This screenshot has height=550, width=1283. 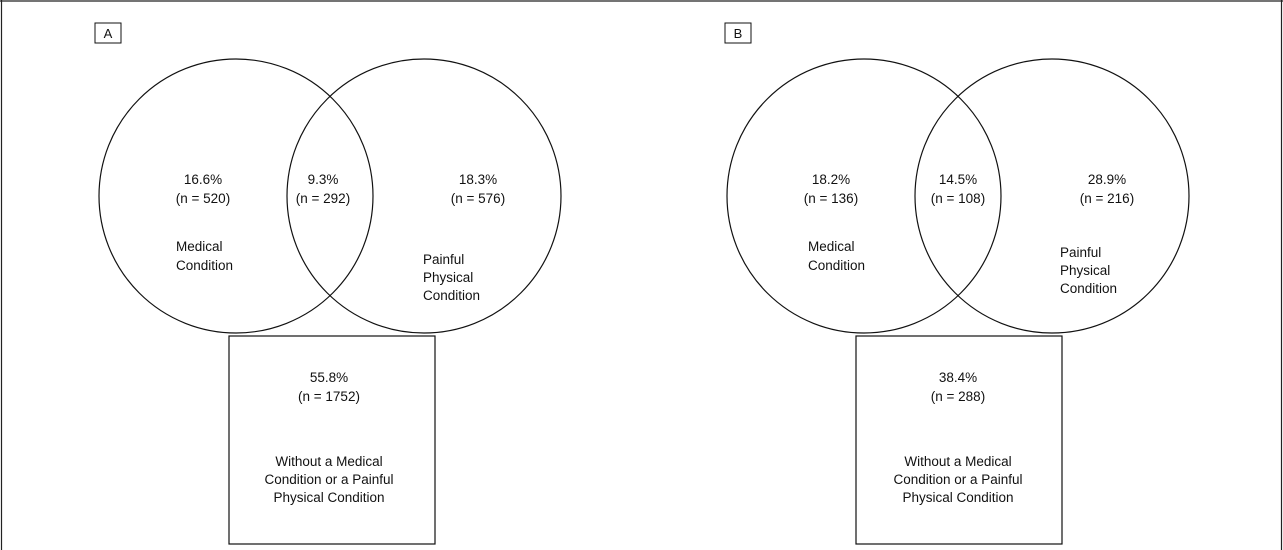 What do you see at coordinates (1080, 252) in the screenshot?
I see `panel-b-painful-label-1: Painful` at bounding box center [1080, 252].